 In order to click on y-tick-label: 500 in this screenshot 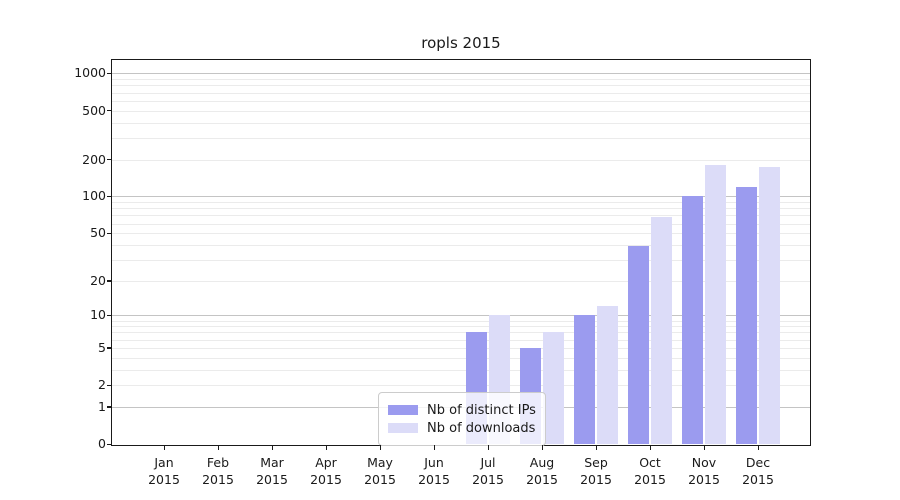, I will do `click(94, 110)`.